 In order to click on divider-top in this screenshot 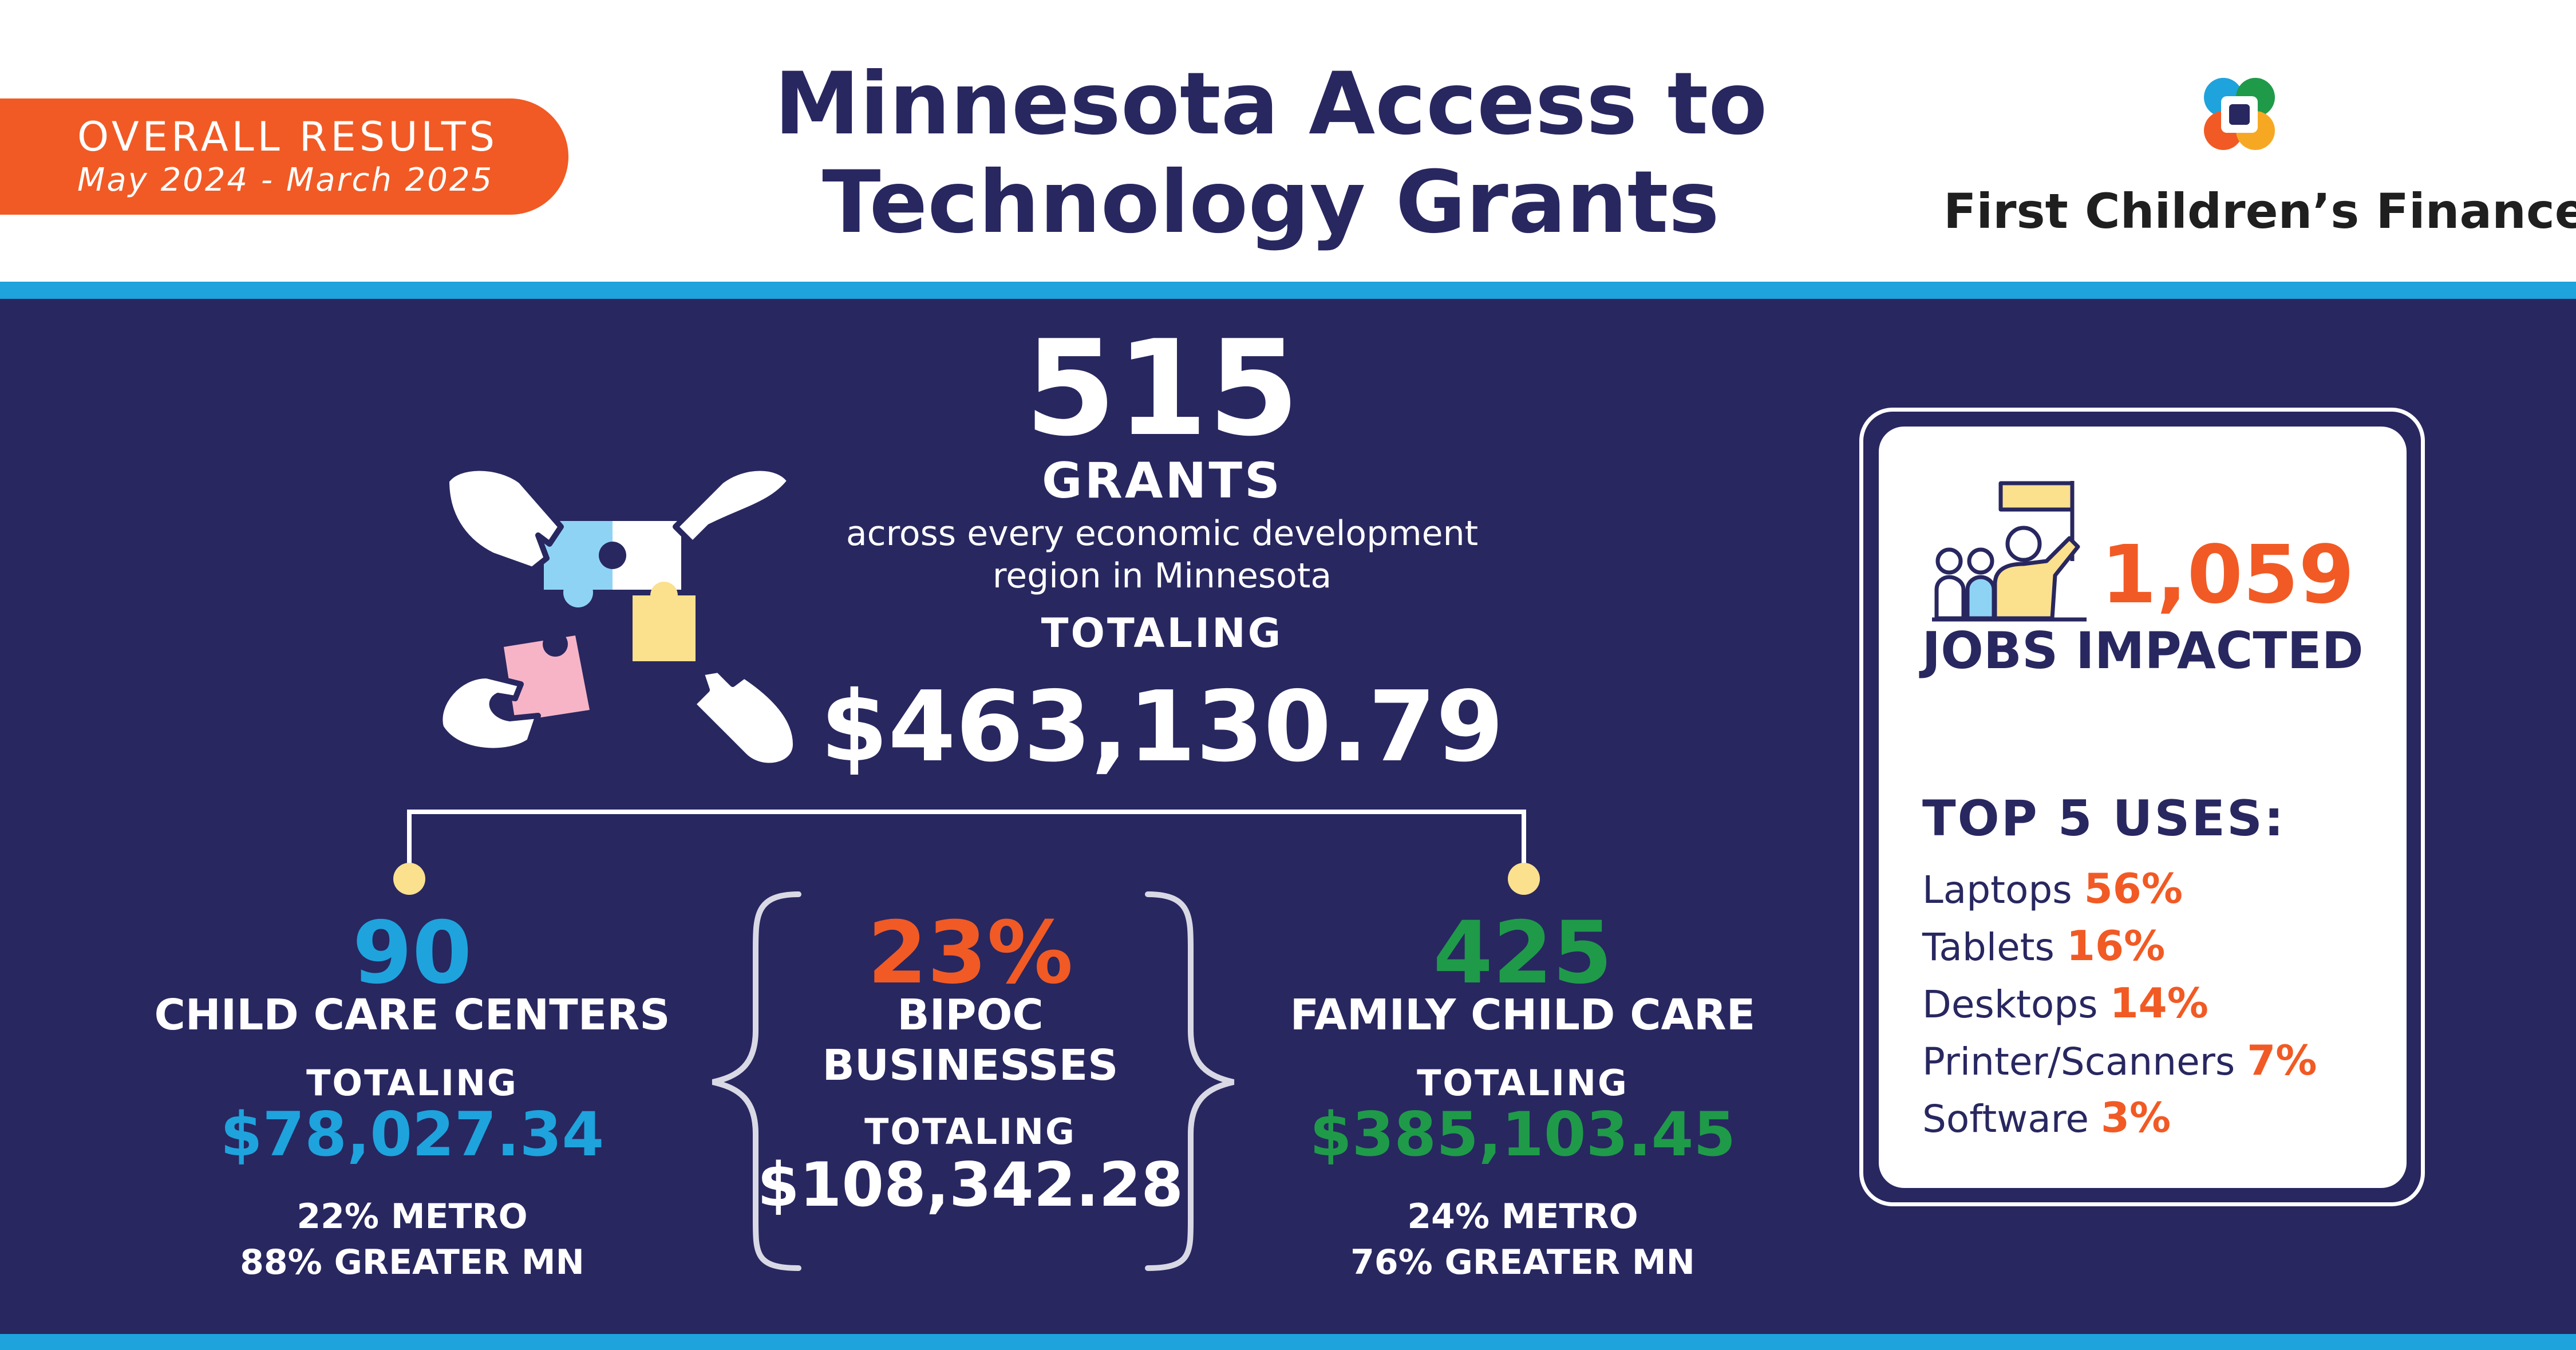, I will do `click(1288, 290)`.